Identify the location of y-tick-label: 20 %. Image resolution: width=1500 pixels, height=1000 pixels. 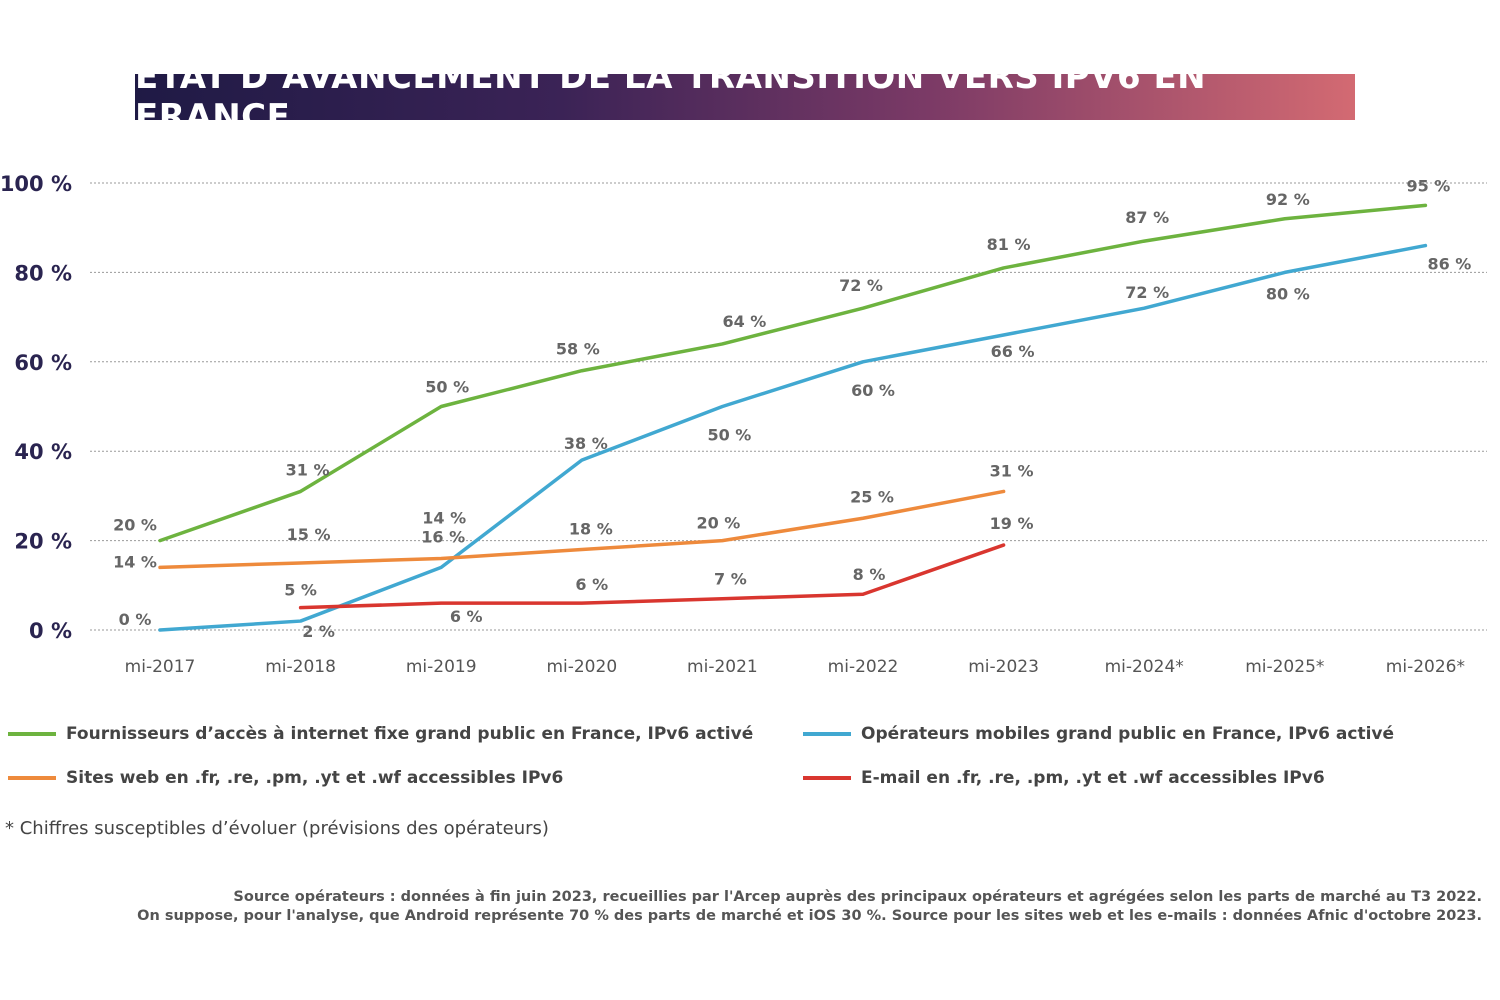
(43, 542).